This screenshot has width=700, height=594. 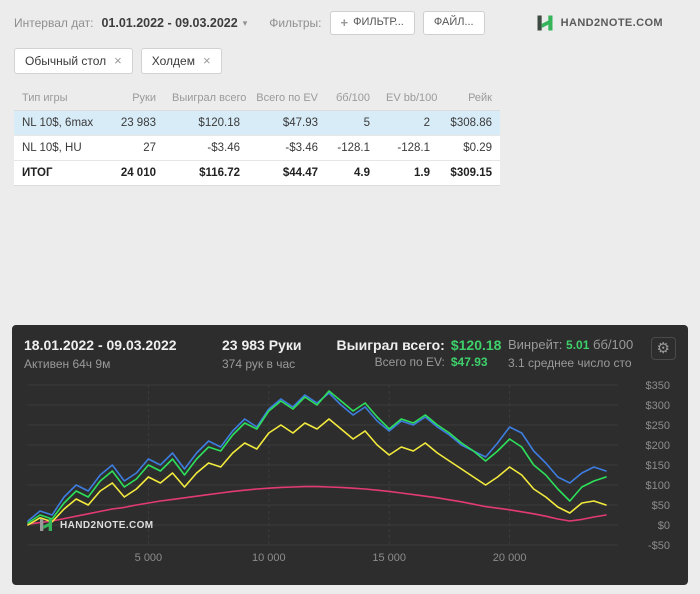 What do you see at coordinates (287, 98) in the screenshot?
I see `column-header-ev-total: Всего по EV` at bounding box center [287, 98].